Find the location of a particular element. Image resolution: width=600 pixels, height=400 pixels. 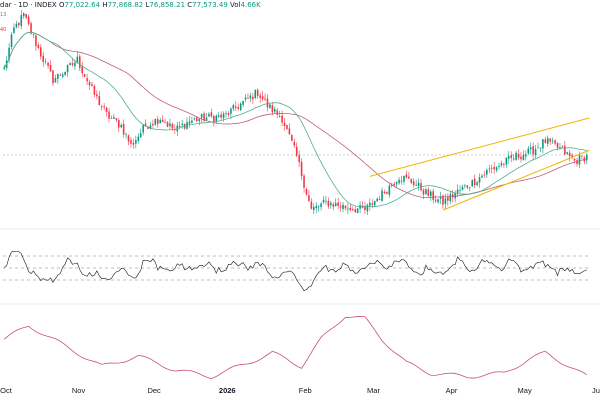

rsi-pane is located at coordinates (295, 271).